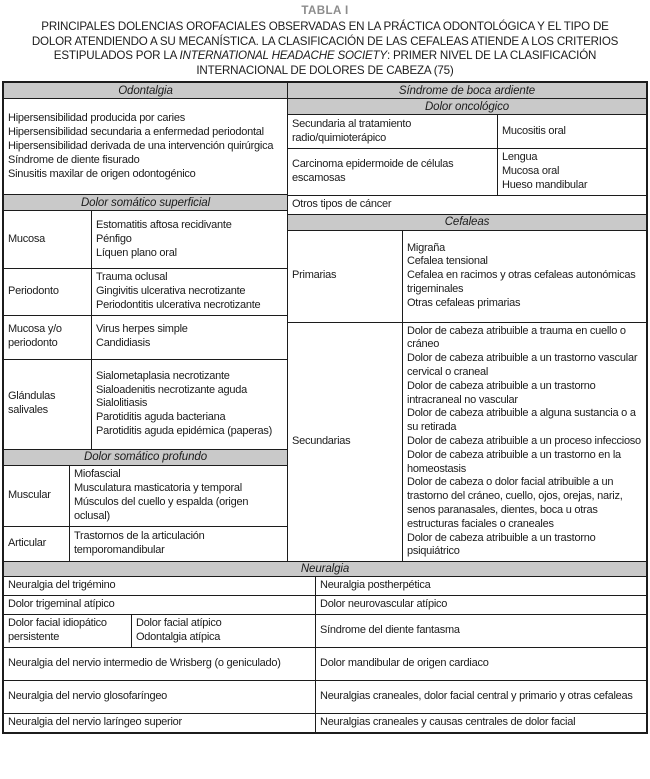 Image resolution: width=650 pixels, height=779 pixels. What do you see at coordinates (145, 91) in the screenshot?
I see `section-header-odontalgia: Odontalgia` at bounding box center [145, 91].